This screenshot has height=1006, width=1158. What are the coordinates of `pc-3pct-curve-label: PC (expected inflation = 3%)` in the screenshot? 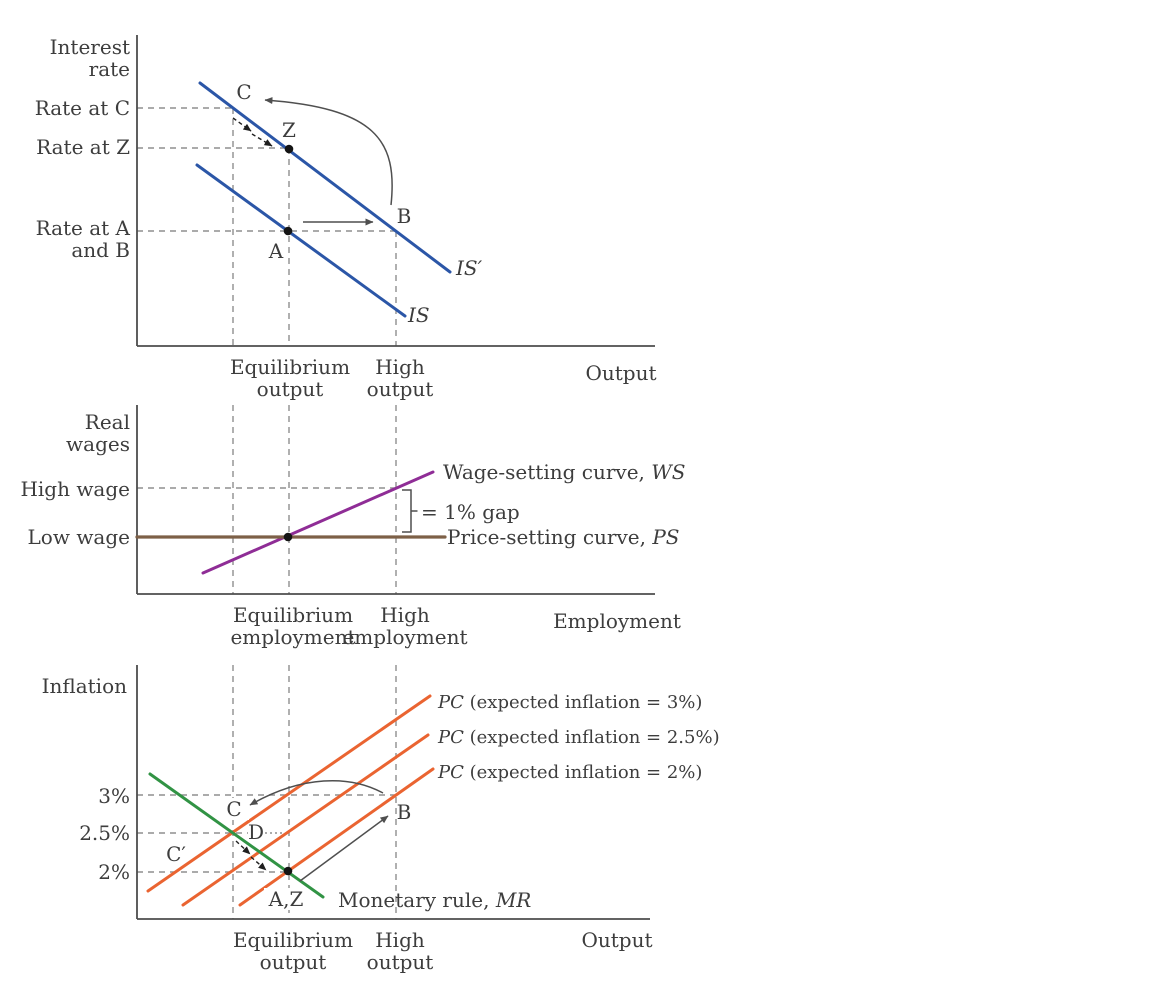 It's located at (570, 702).